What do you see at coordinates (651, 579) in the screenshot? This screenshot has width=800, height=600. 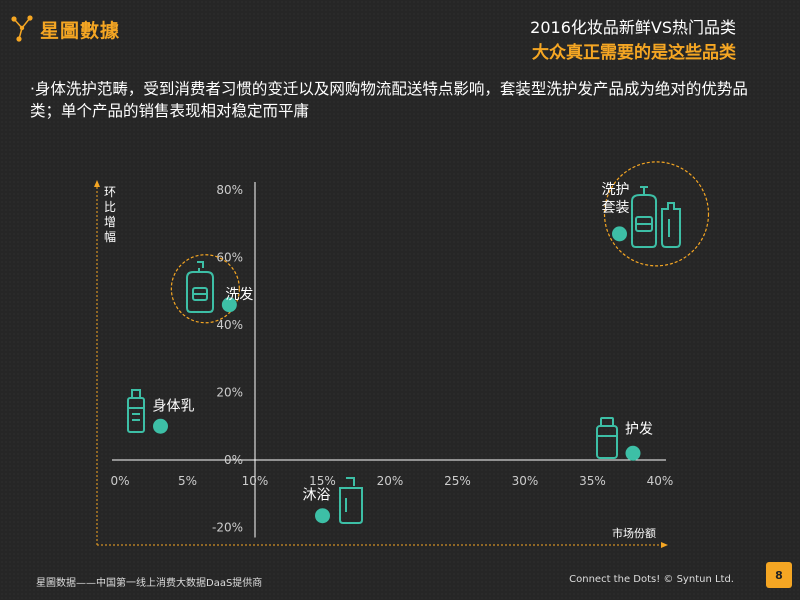 I see `footer-copyright: Connect the Dots! © Syntun Ltd.` at bounding box center [651, 579].